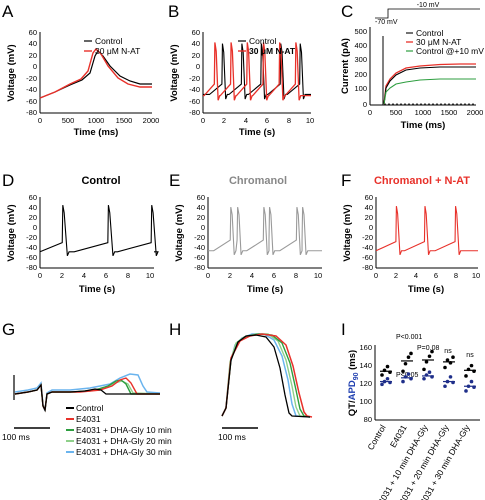 Image resolution: width=485 pixels, height=500 pixels. What do you see at coordinates (252, 275) in the screenshot?
I see `x-tick-label: 4` at bounding box center [252, 275].